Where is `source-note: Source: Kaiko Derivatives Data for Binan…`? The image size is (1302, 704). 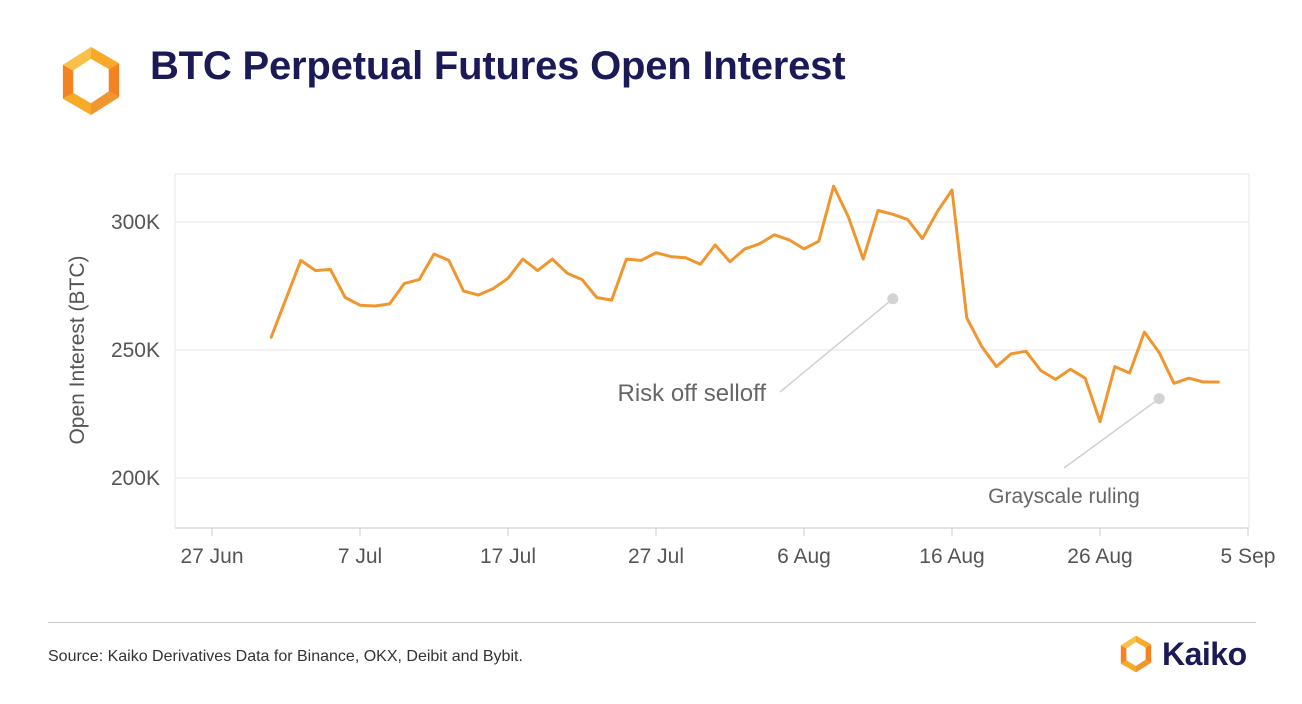 source-note: Source: Kaiko Derivatives Data for Binan… is located at coordinates (285, 656).